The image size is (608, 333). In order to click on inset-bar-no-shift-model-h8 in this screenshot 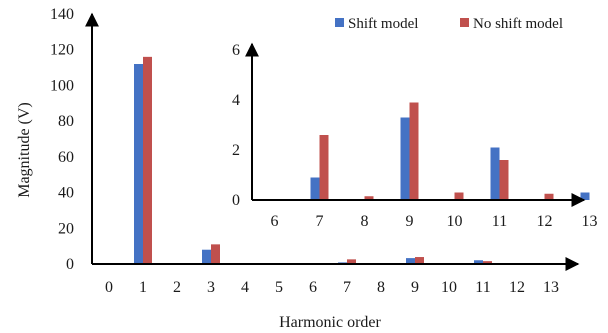, I will do `click(369, 198)`.